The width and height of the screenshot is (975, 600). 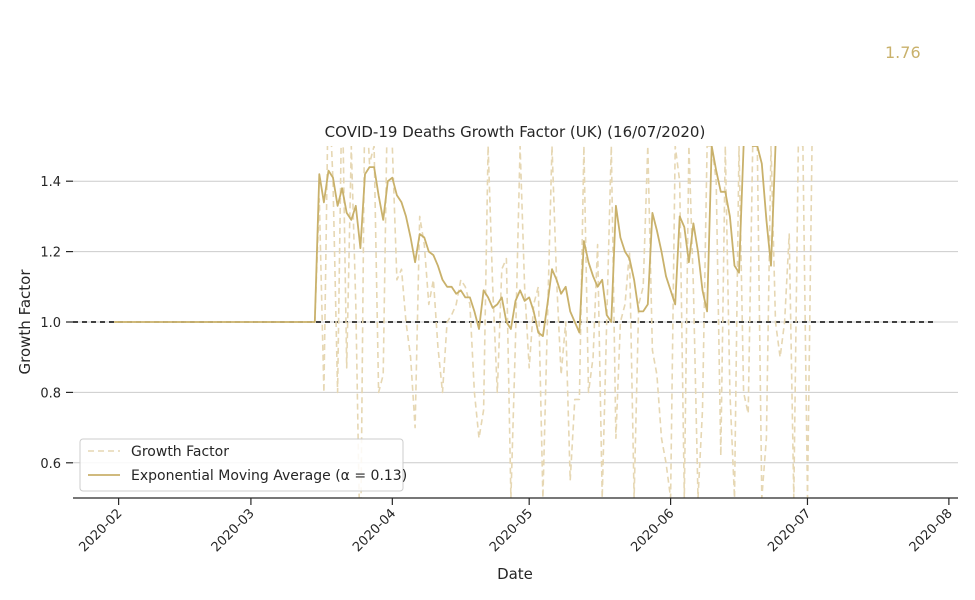 What do you see at coordinates (100, 530) in the screenshot?
I see `x-tick-label: 2020-02` at bounding box center [100, 530].